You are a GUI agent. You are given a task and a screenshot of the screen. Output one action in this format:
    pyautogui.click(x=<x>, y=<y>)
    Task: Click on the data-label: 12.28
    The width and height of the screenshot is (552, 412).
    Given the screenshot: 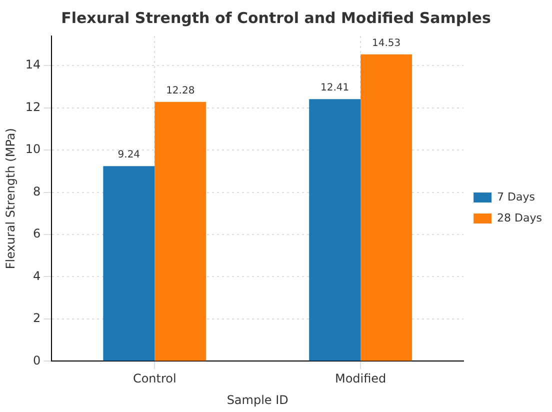 What is the action you would take?
    pyautogui.click(x=180, y=90)
    